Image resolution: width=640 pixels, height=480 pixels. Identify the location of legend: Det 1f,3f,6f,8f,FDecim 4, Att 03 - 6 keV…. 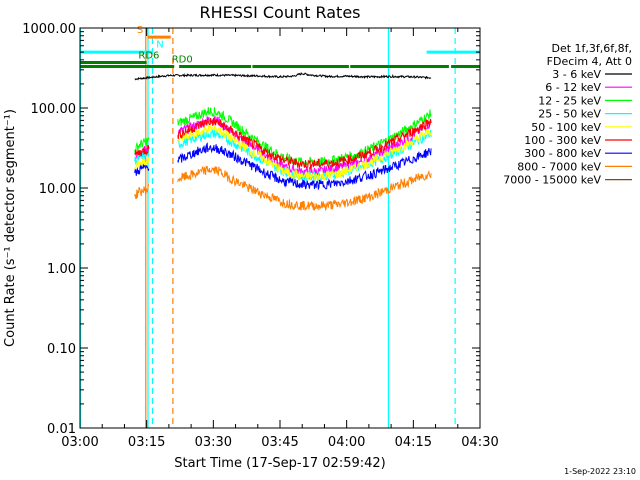
(567, 114).